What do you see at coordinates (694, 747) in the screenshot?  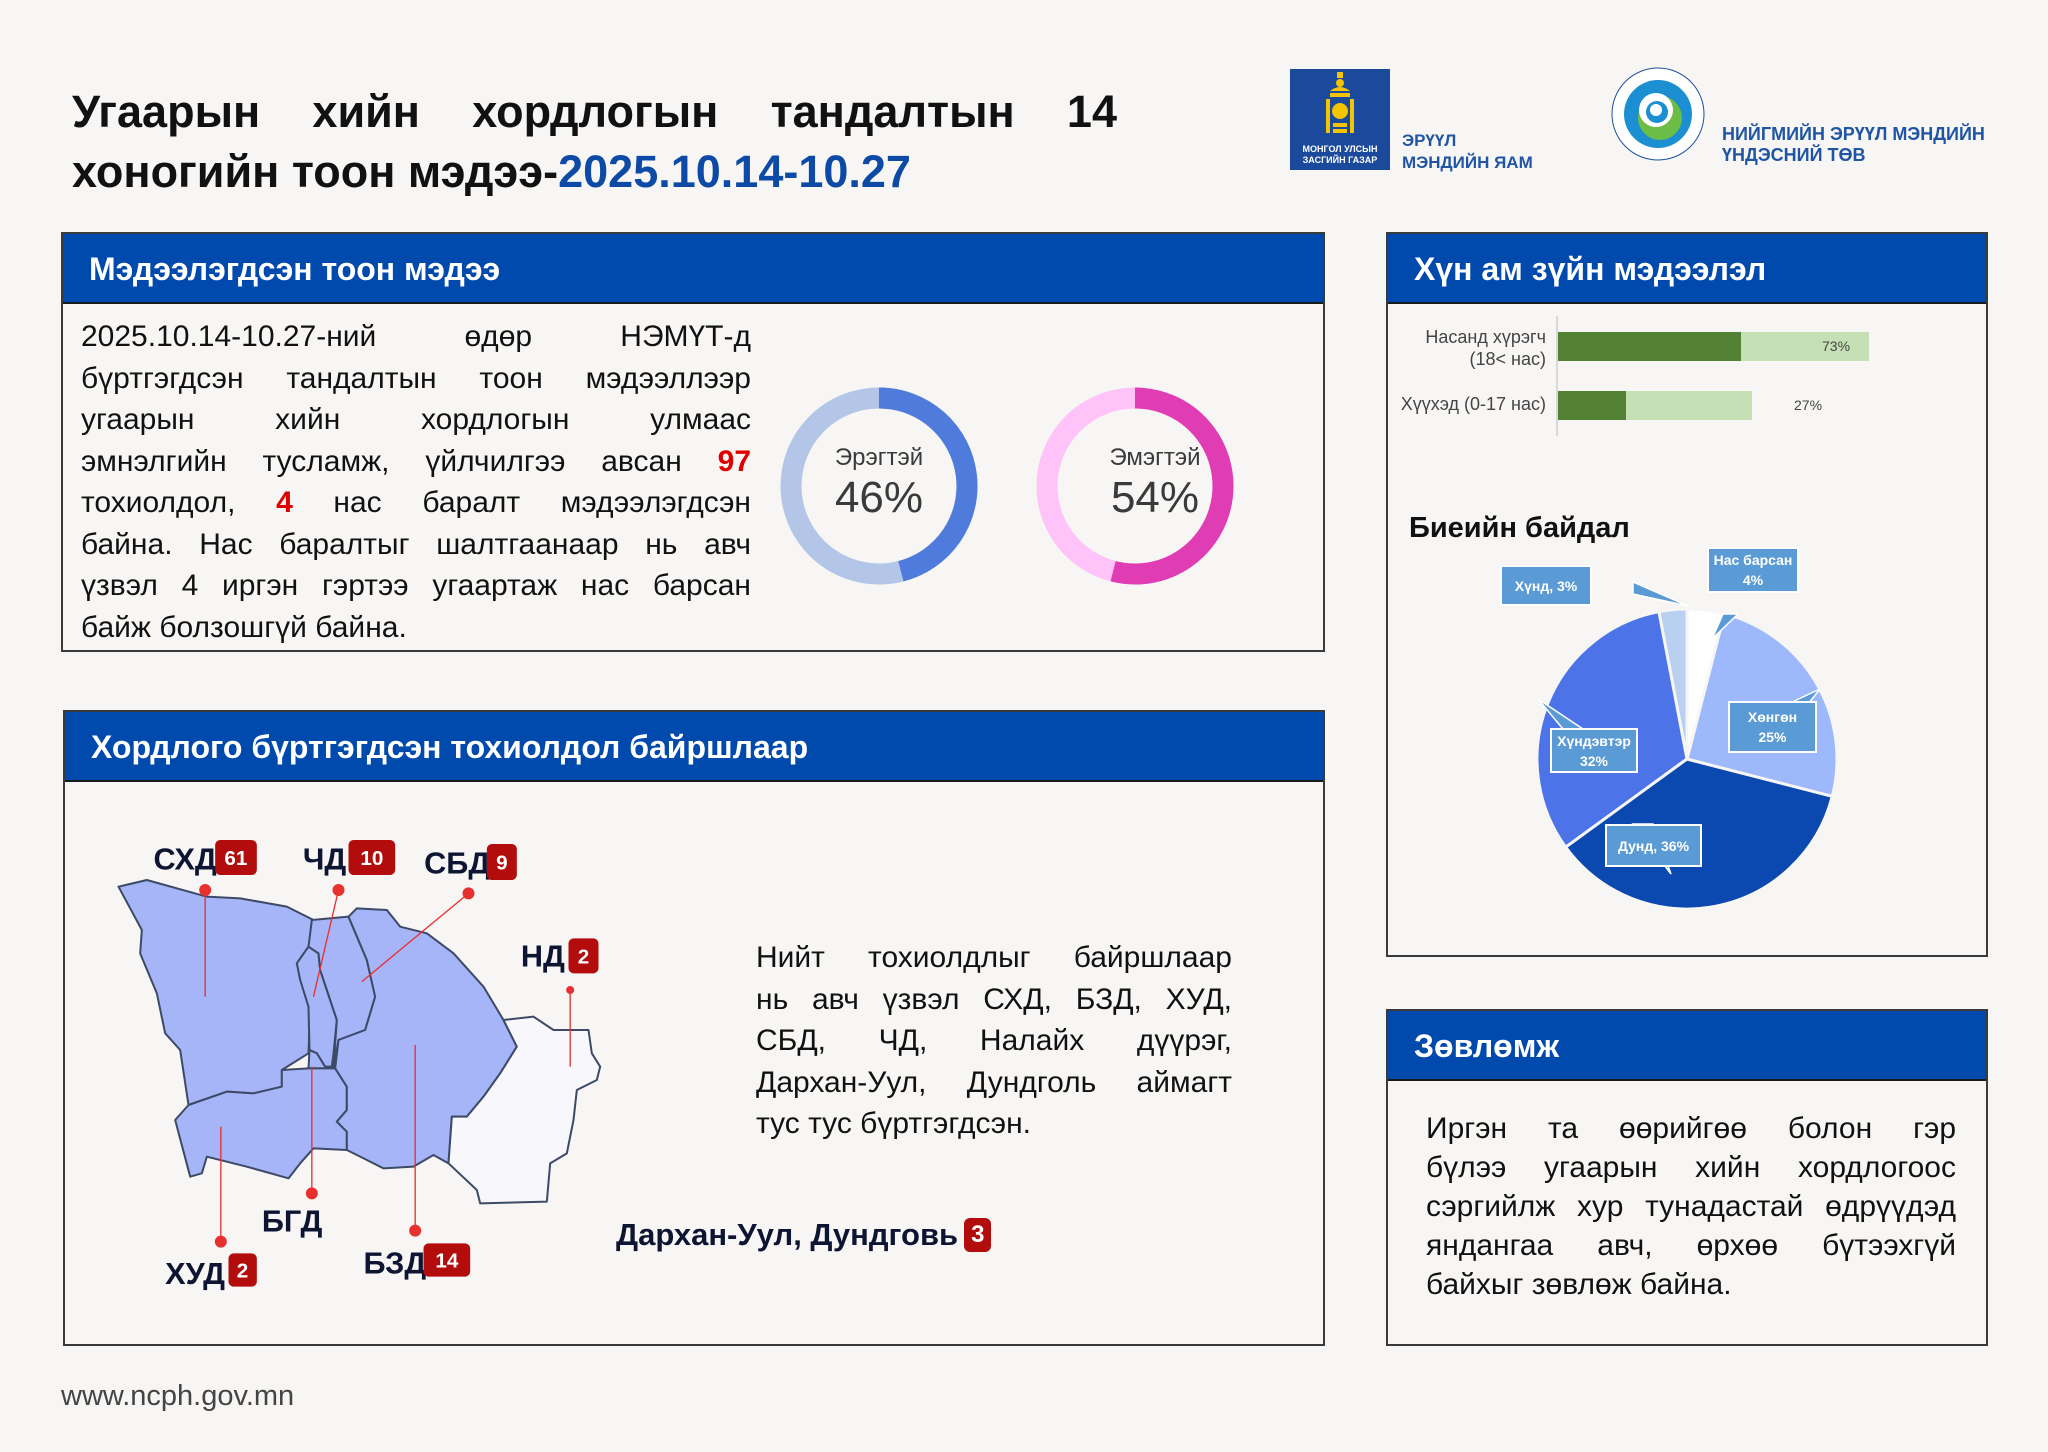 I see `location-header: Хордлого бүртгэгдсэн тохиолдол байршлаар` at bounding box center [694, 747].